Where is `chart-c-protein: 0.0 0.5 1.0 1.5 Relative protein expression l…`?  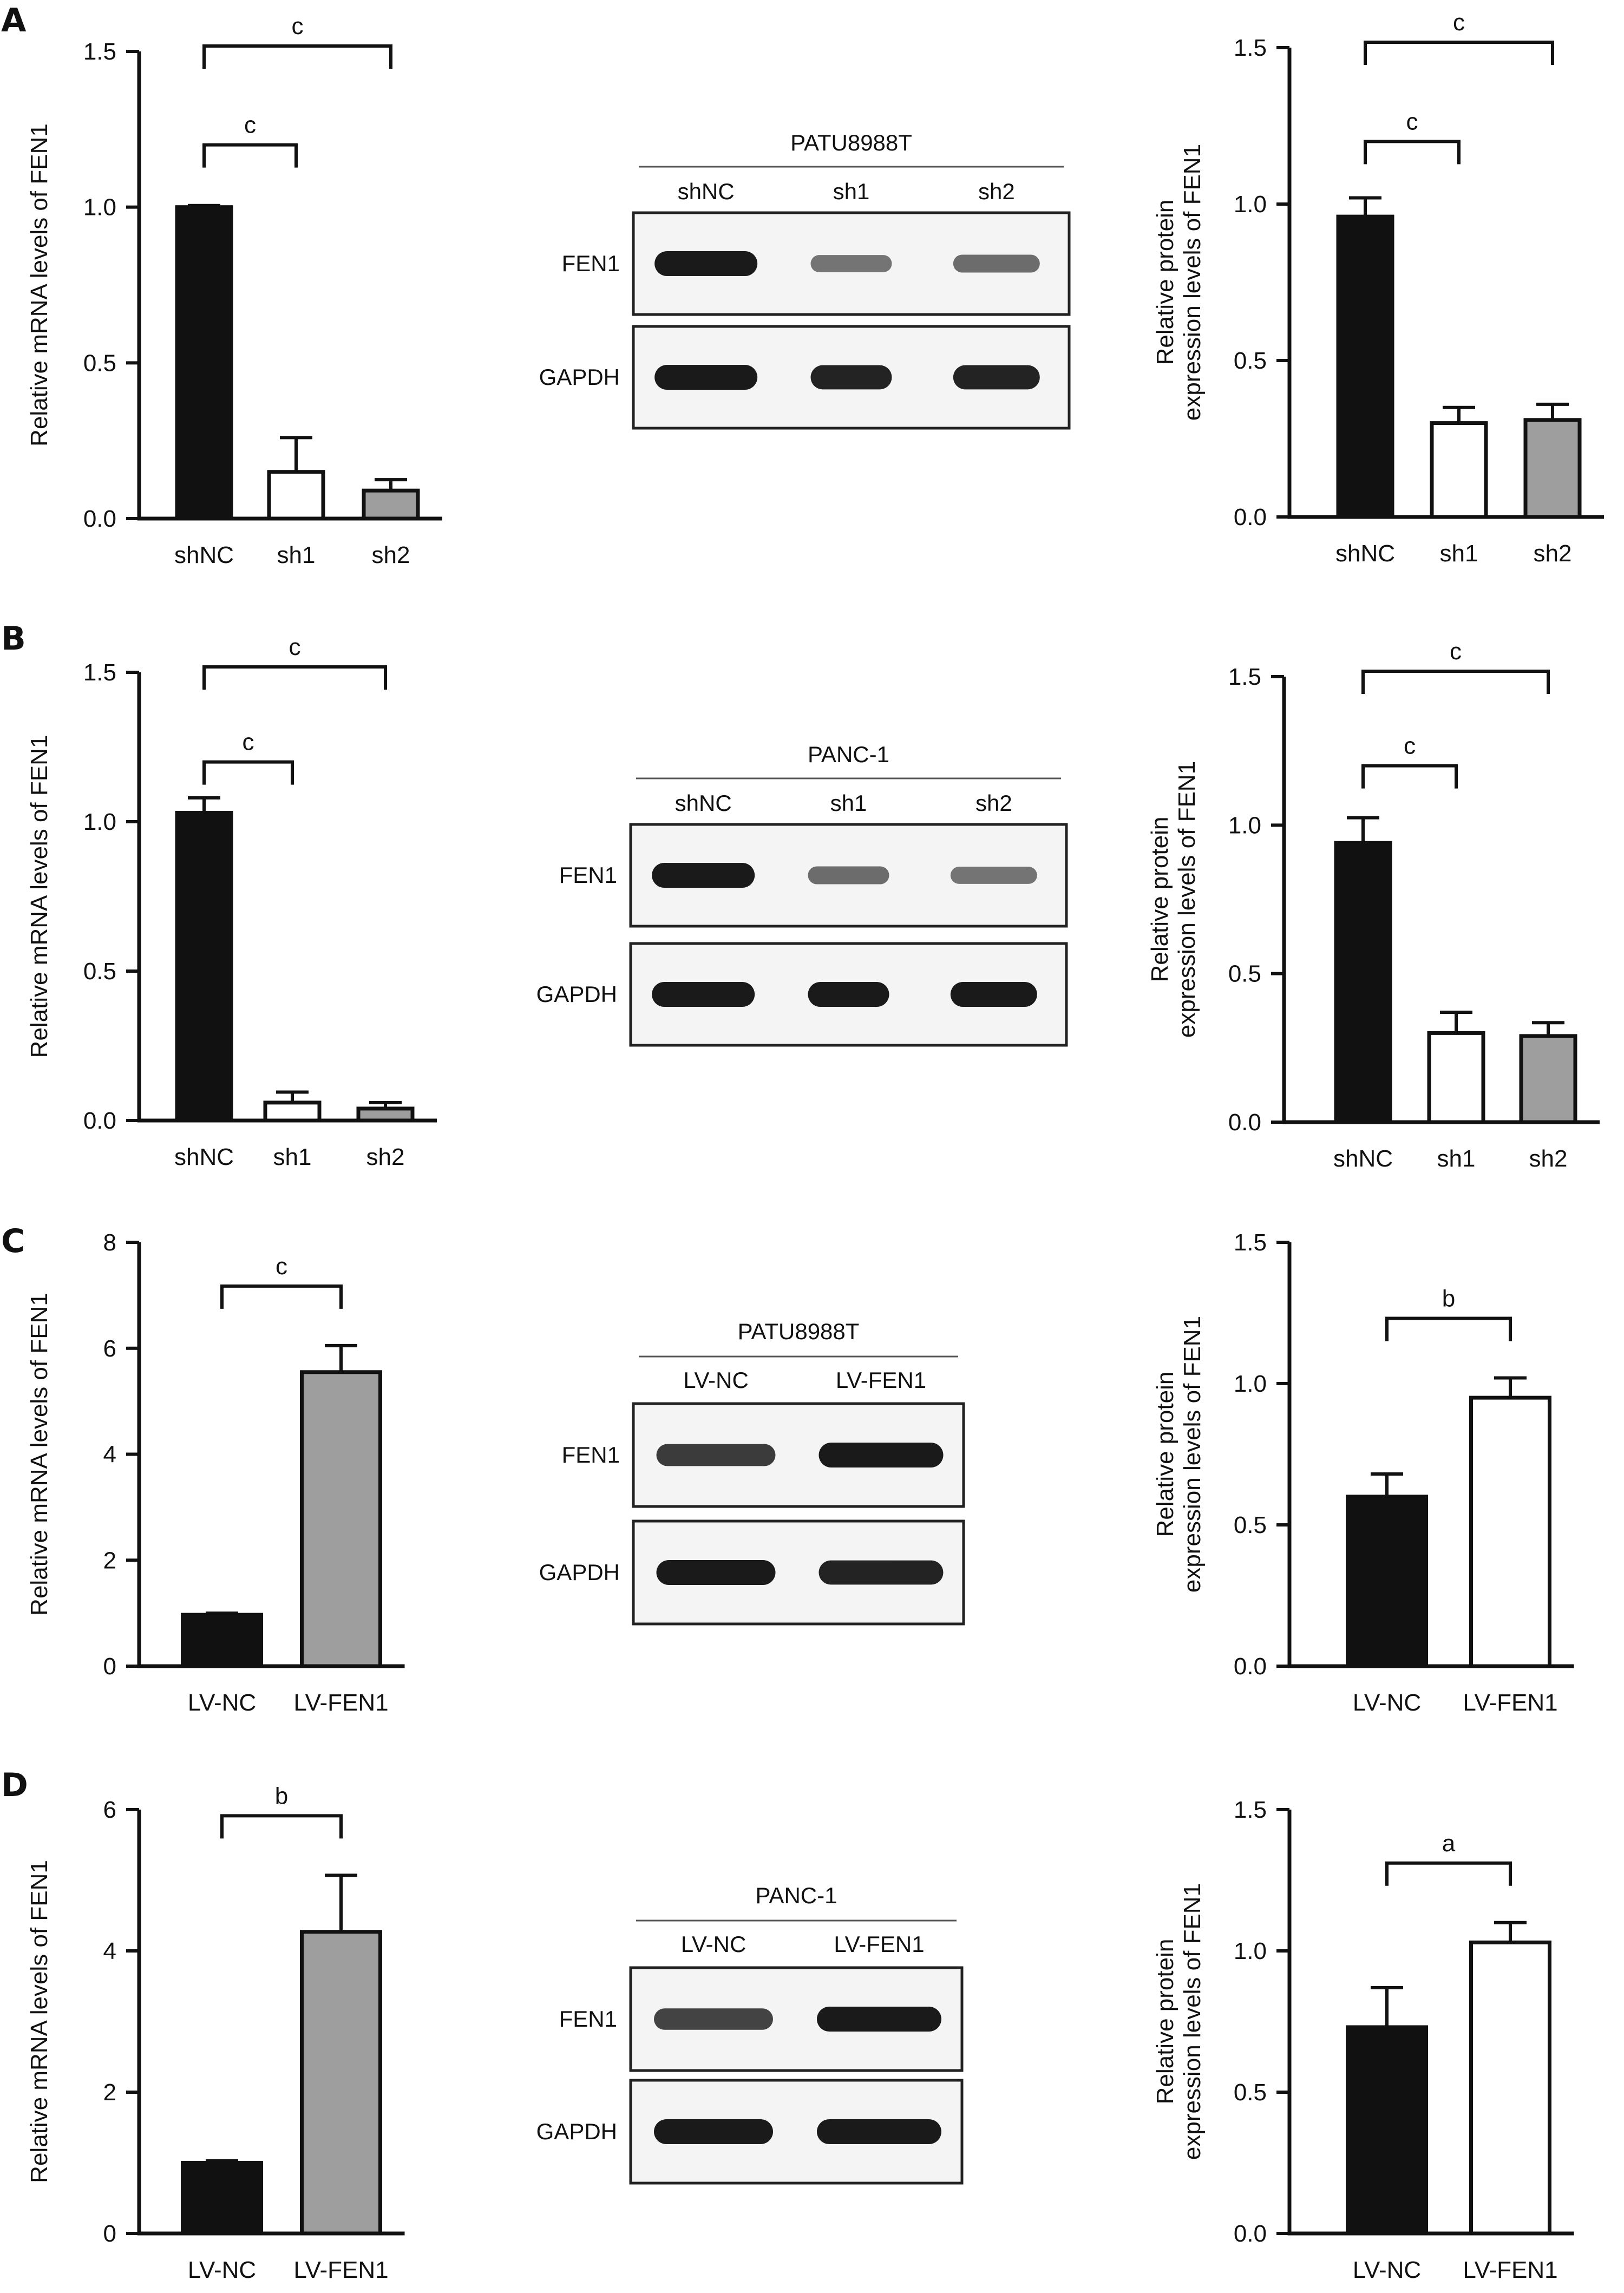
chart-c-protein: 0.0 0.5 1.0 1.5 Relative protein expression l… is located at coordinates (1363, 1473).